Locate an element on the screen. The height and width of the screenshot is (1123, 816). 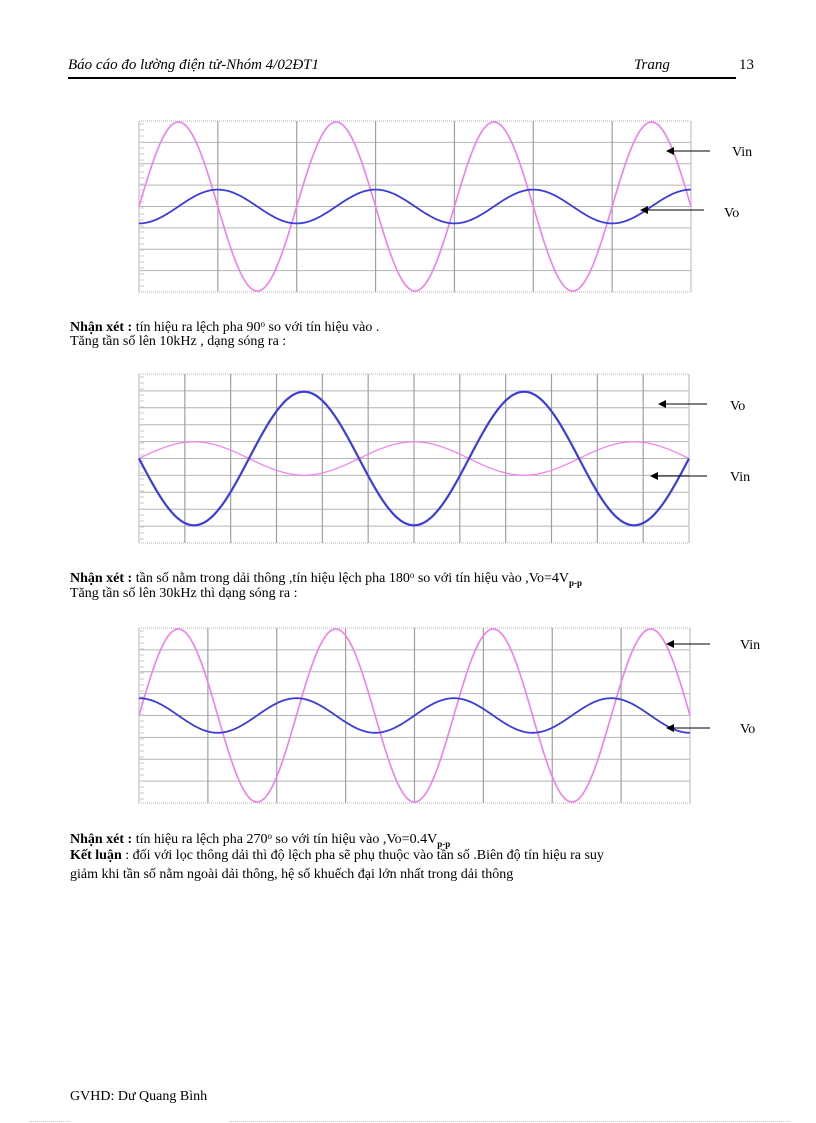
page-number: 13 is located at coordinates (746, 65).